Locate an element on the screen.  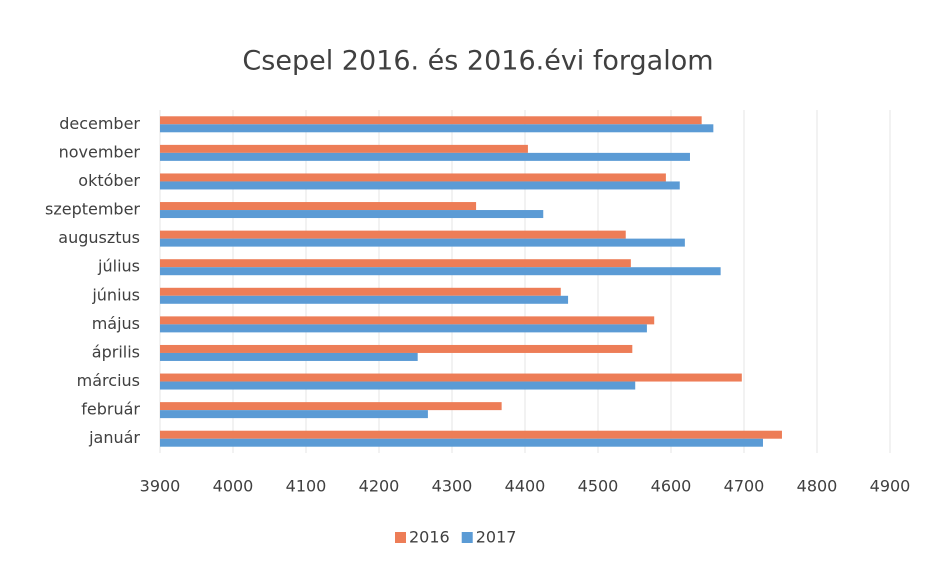
x-tick-label: 4700 is located at coordinates (744, 486).